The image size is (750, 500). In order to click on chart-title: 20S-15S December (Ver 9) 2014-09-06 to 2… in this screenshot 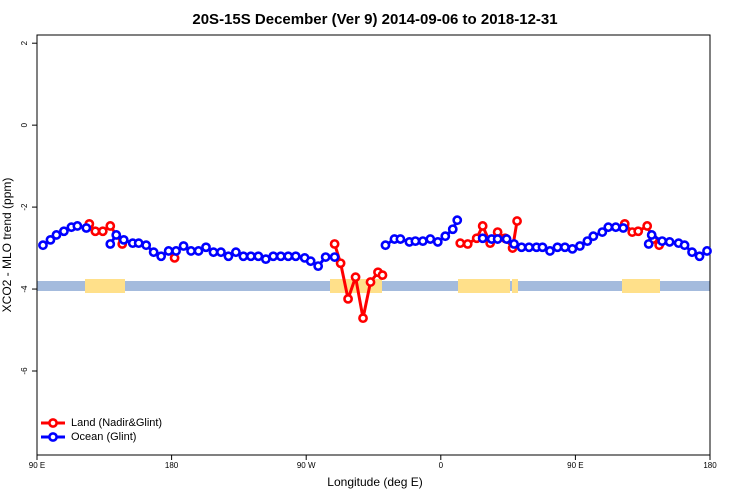, I will do `click(374, 19)`.